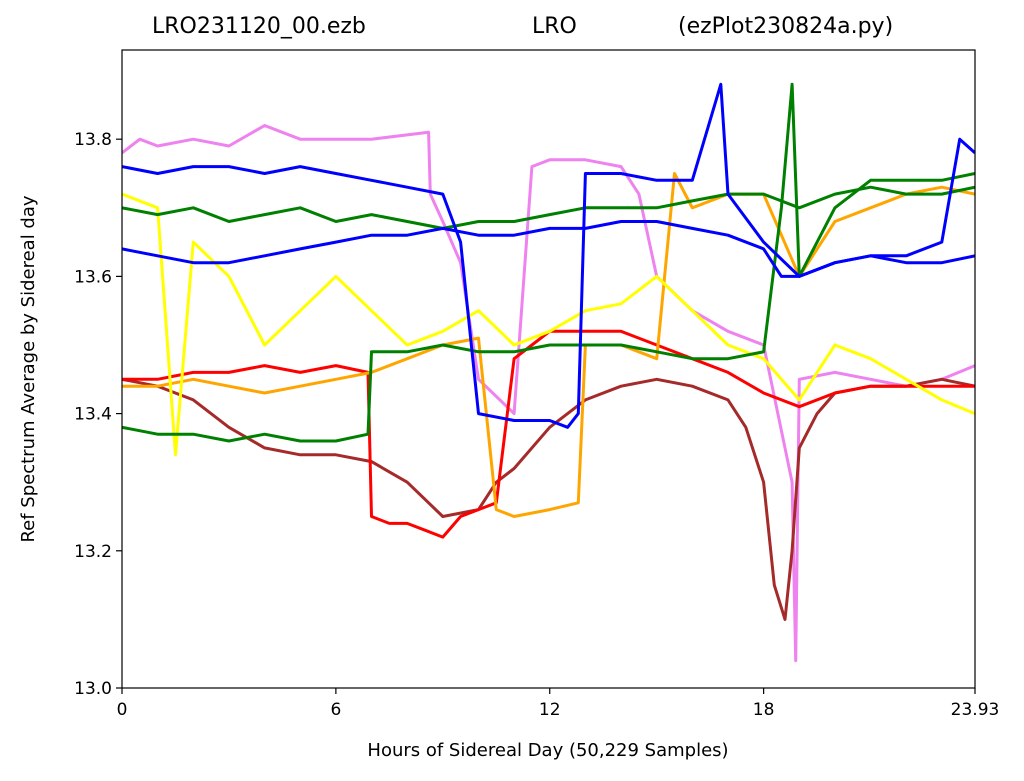 This screenshot has height=781, width=1024. What do you see at coordinates (93, 552) in the screenshot?
I see `y-tick-label: 13.2` at bounding box center [93, 552].